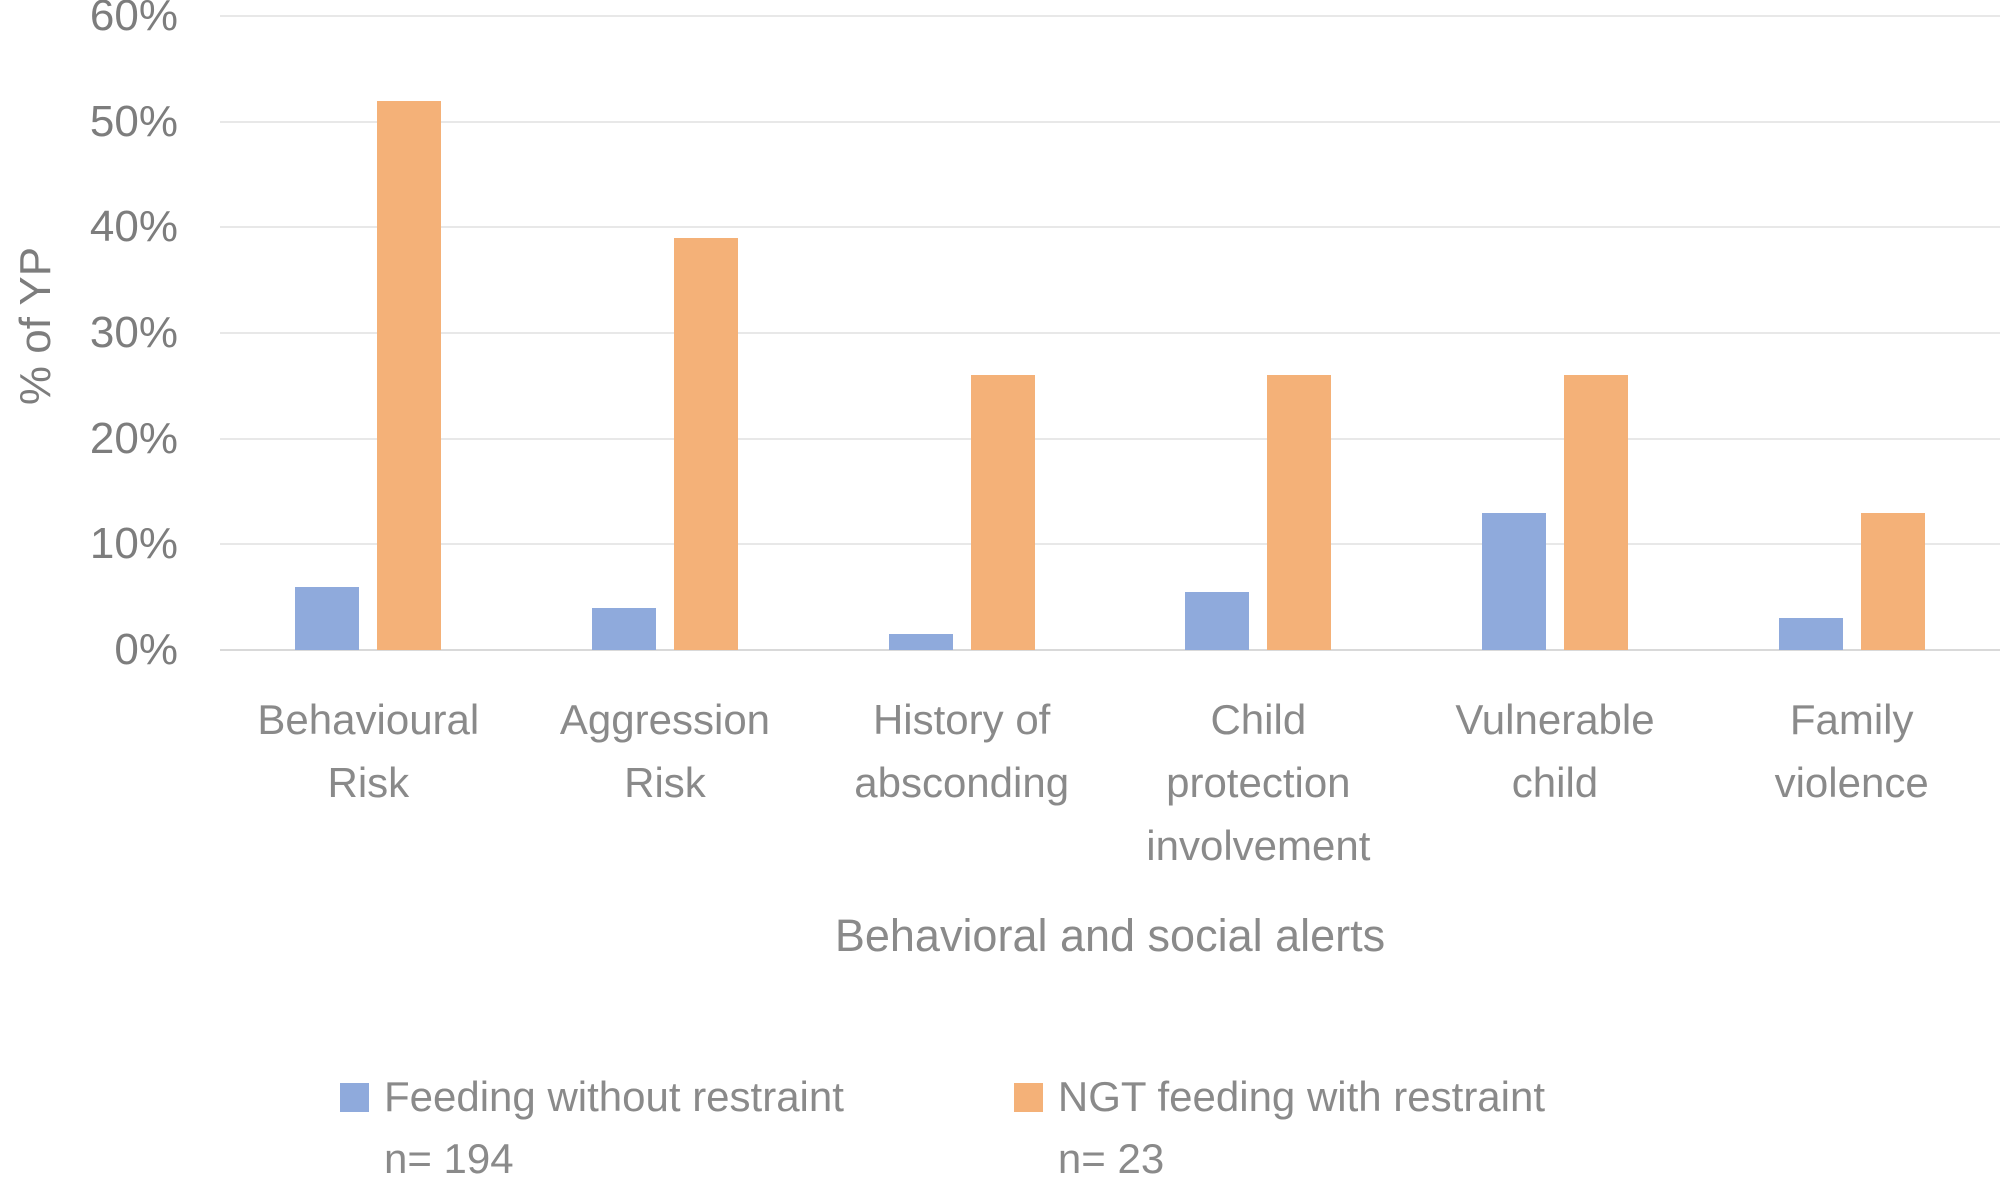 The height and width of the screenshot is (1185, 2008). Describe the element at coordinates (133, 20) in the screenshot. I see `y-tick-label: 60%` at that location.